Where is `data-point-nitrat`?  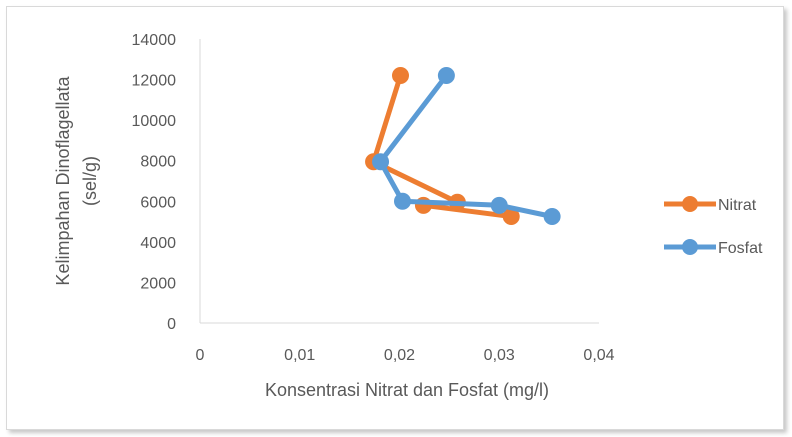 data-point-nitrat is located at coordinates (400, 76).